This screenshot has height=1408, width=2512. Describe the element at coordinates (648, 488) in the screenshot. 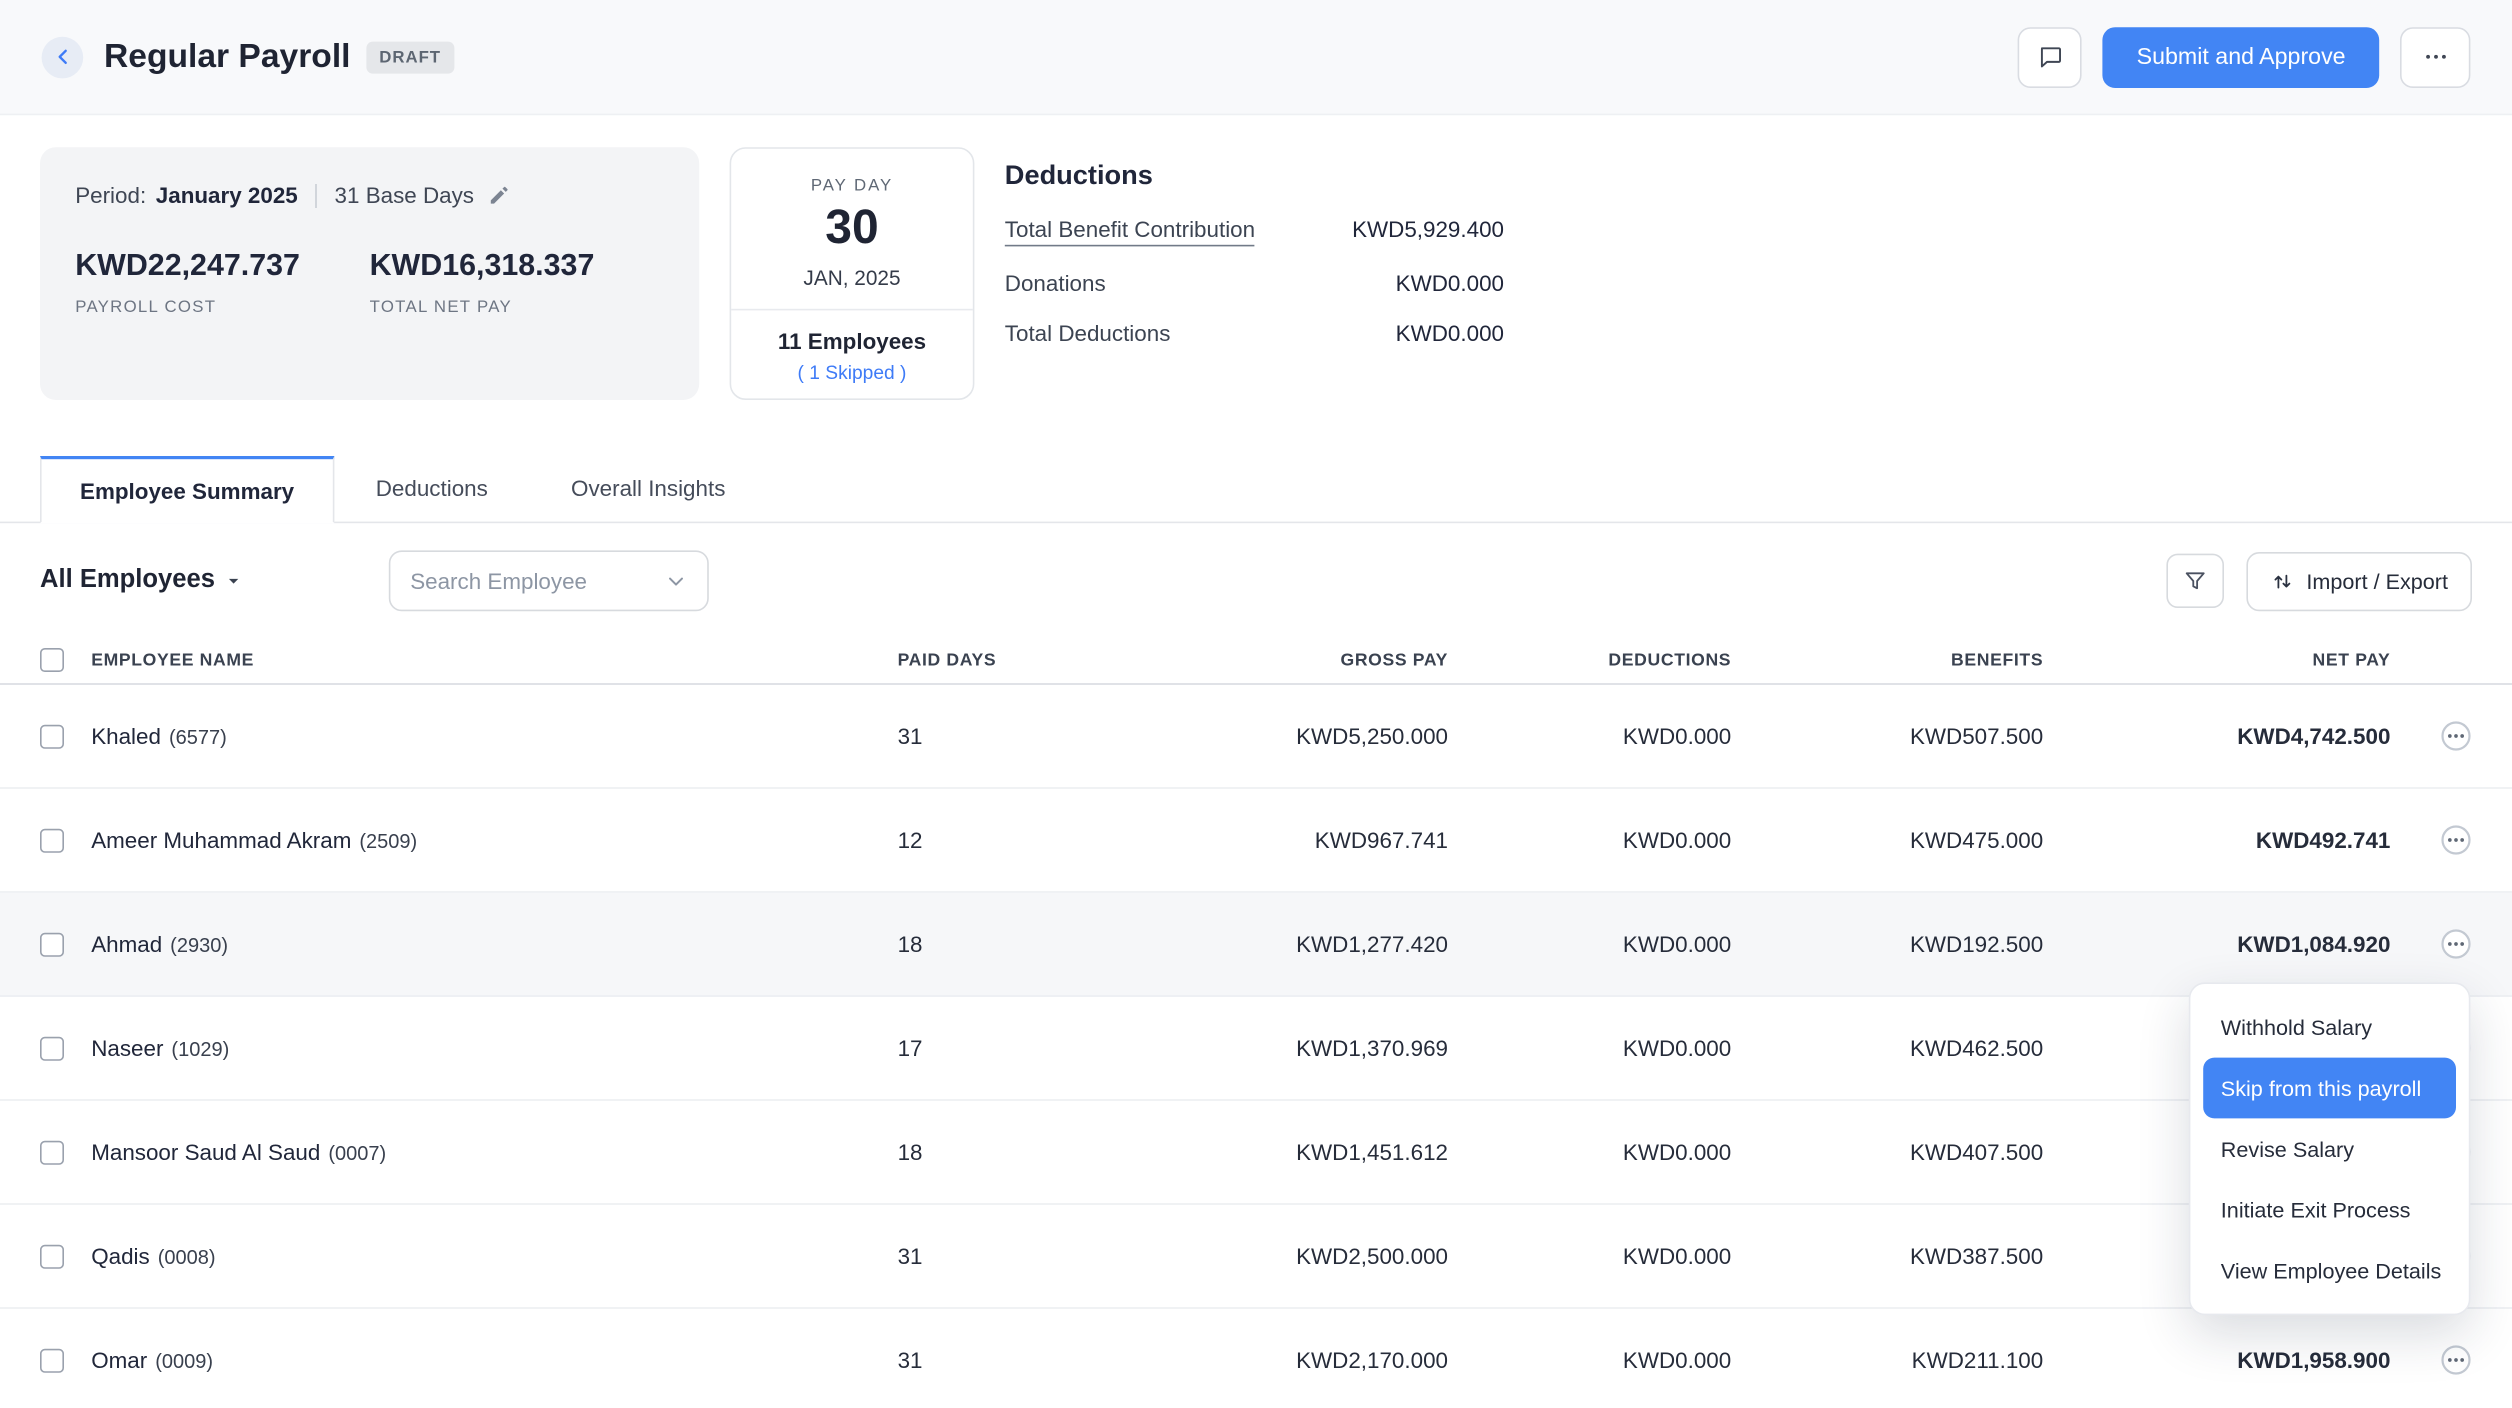

I see `tab-overall-insights: Overall Insights` at that location.